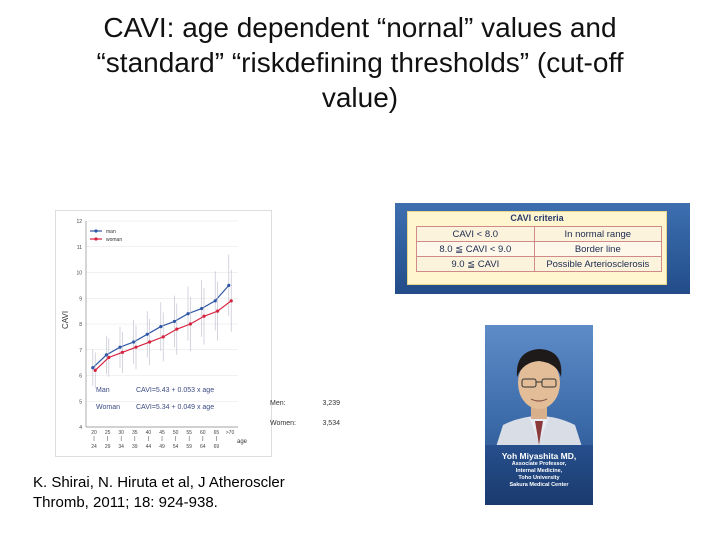 The image size is (720, 540). I want to click on x-tick-label: 39, so click(135, 447).